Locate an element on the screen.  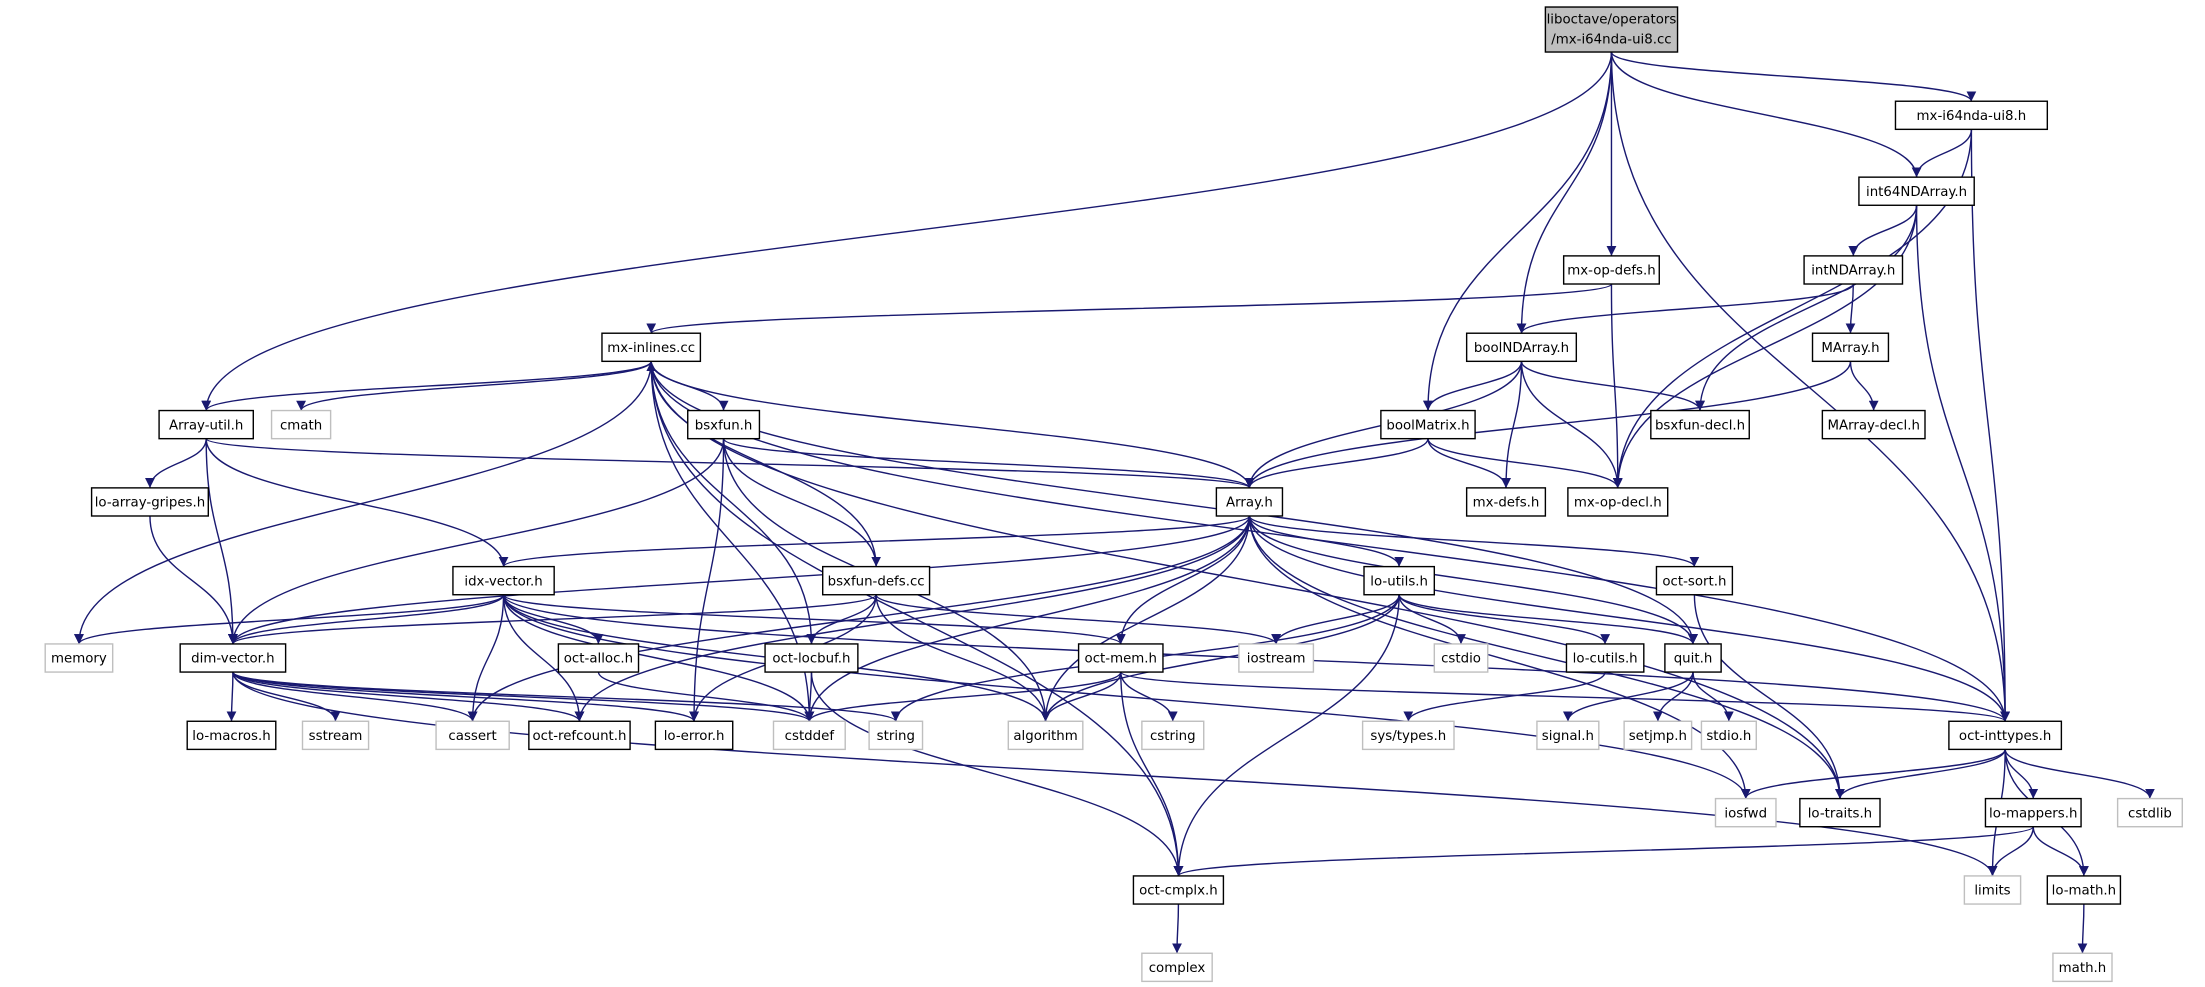
node-label: cassert is located at coordinates (472, 736).